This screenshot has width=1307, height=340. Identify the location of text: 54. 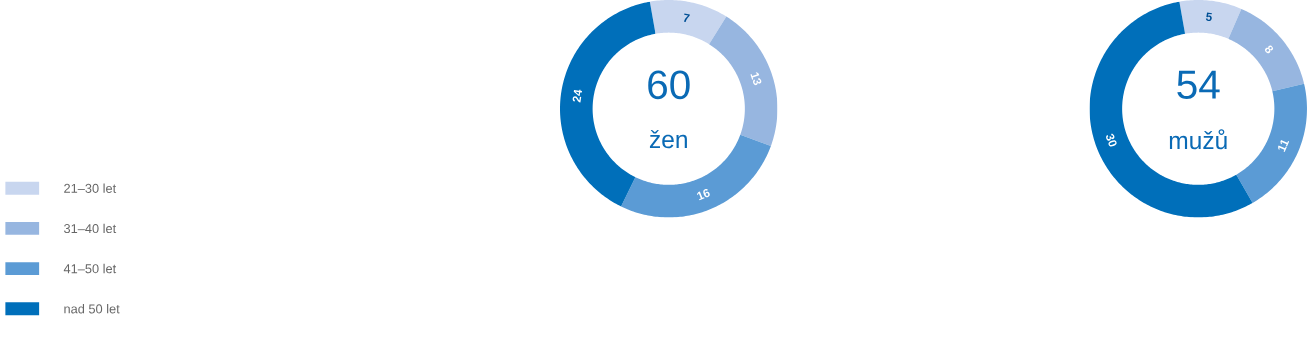
(1198, 84).